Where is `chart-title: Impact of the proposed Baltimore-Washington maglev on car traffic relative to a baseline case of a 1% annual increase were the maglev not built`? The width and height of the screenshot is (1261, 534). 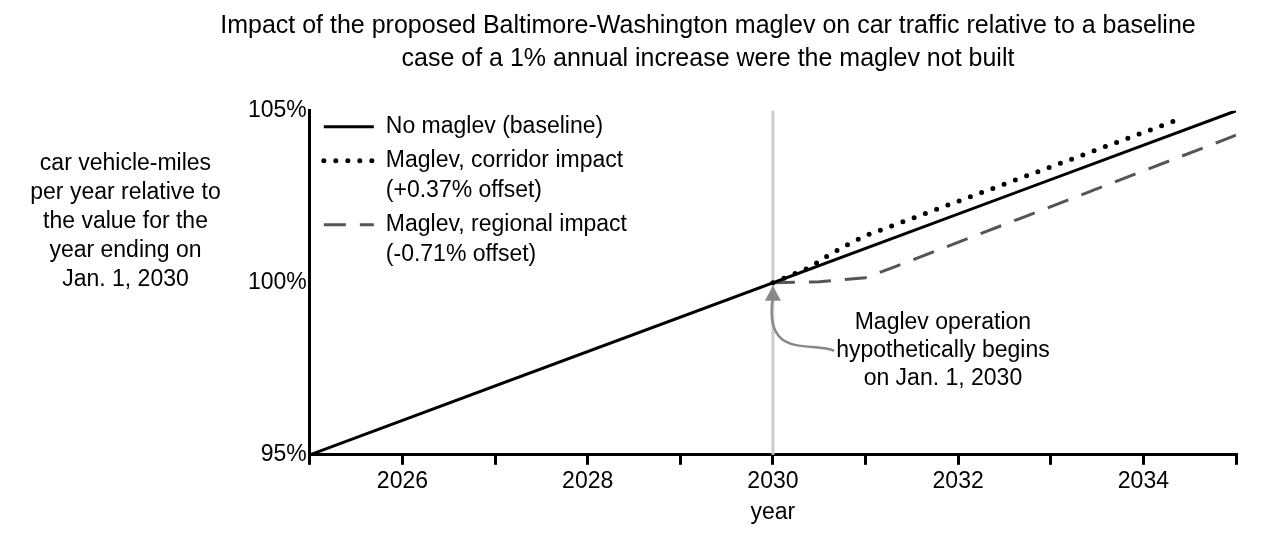 chart-title: Impact of the proposed Baltimore-Washington maglev on car traffic relative to a baseline case of a 1% annual increase were the maglev not built is located at coordinates (708, 41).